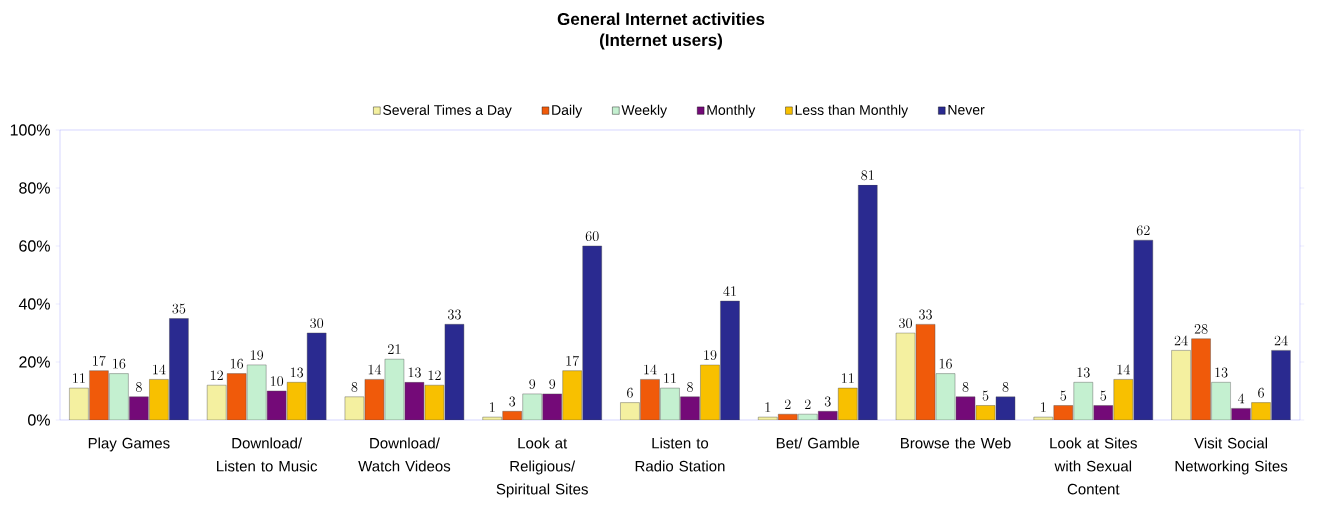 Image resolution: width=1322 pixels, height=506 pixels. What do you see at coordinates (661, 41) in the screenshot?
I see `chart-subtitle: (Internet users)` at bounding box center [661, 41].